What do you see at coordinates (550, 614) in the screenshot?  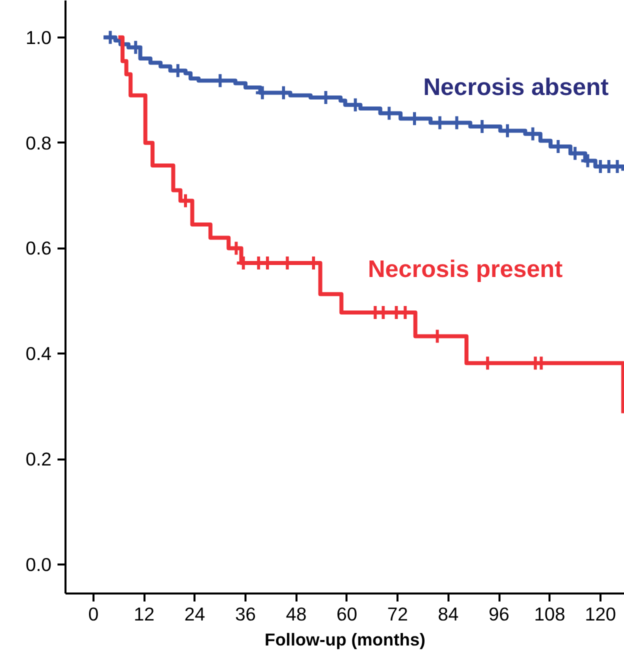 I see `x-tick-label: 108` at bounding box center [550, 614].